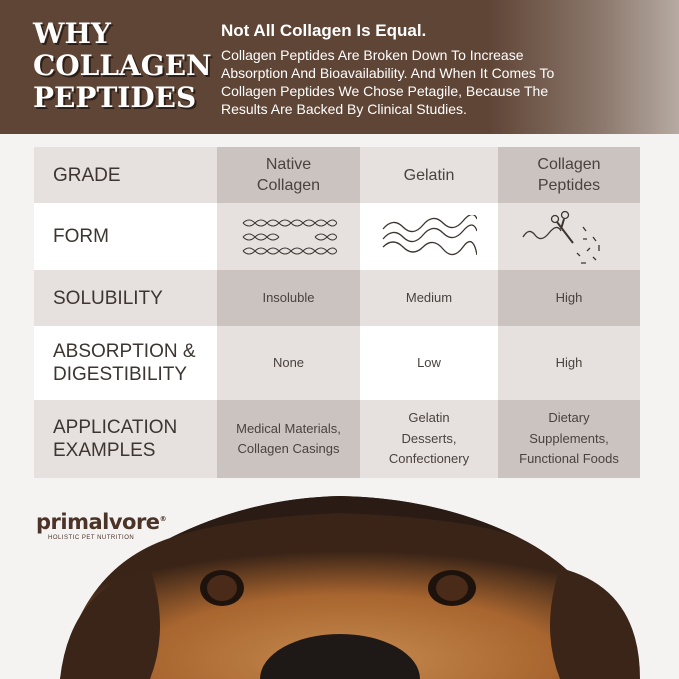 The image size is (679, 679). Describe the element at coordinates (125, 363) in the screenshot. I see `row-label: ABSORPTION & DIGESTIBILITY` at that location.